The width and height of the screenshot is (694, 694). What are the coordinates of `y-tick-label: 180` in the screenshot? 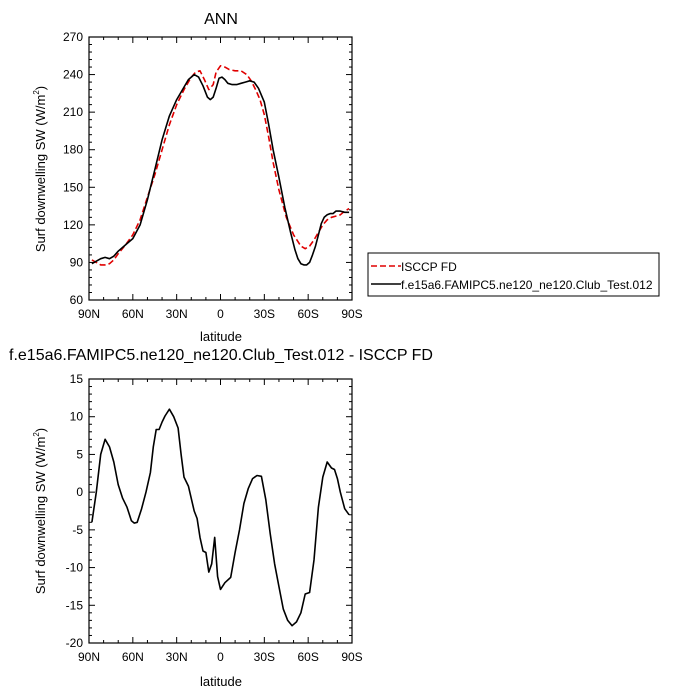 It's located at (73, 150).